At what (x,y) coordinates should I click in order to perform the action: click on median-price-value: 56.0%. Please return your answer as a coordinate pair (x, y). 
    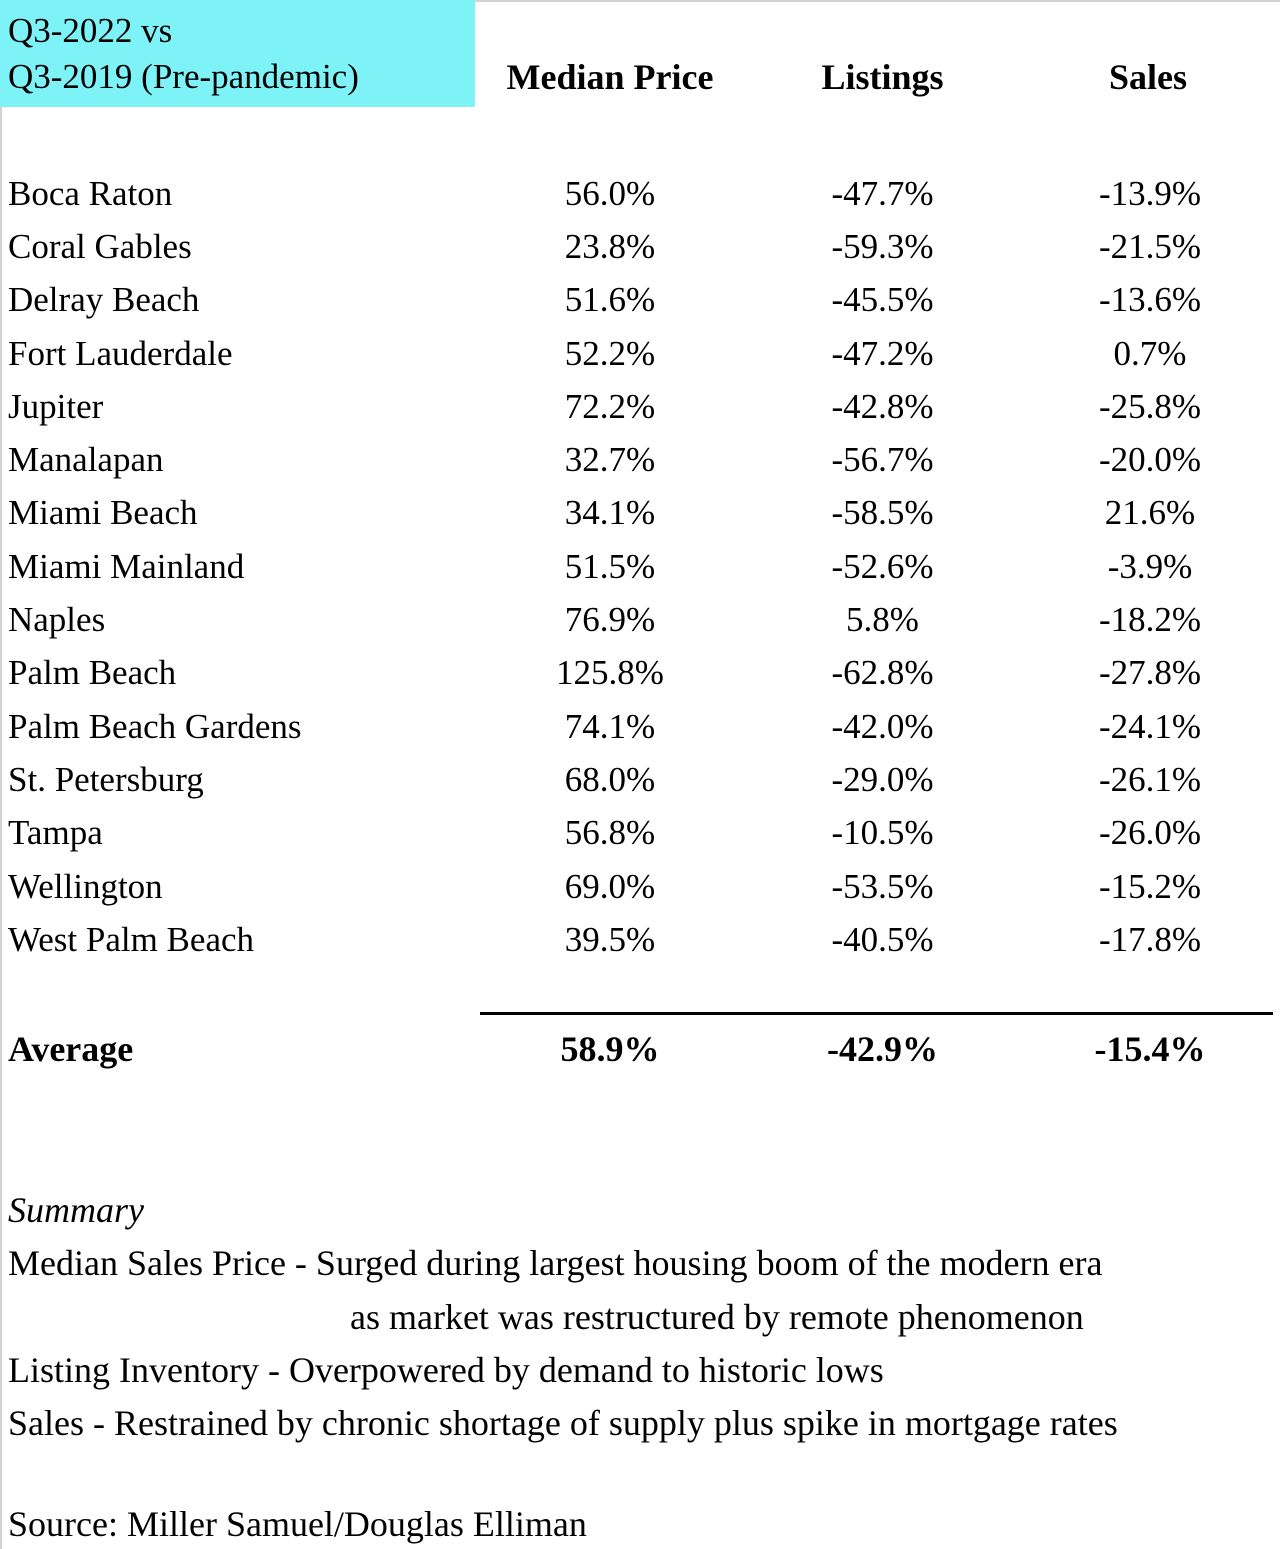
    Looking at the image, I should click on (610, 193).